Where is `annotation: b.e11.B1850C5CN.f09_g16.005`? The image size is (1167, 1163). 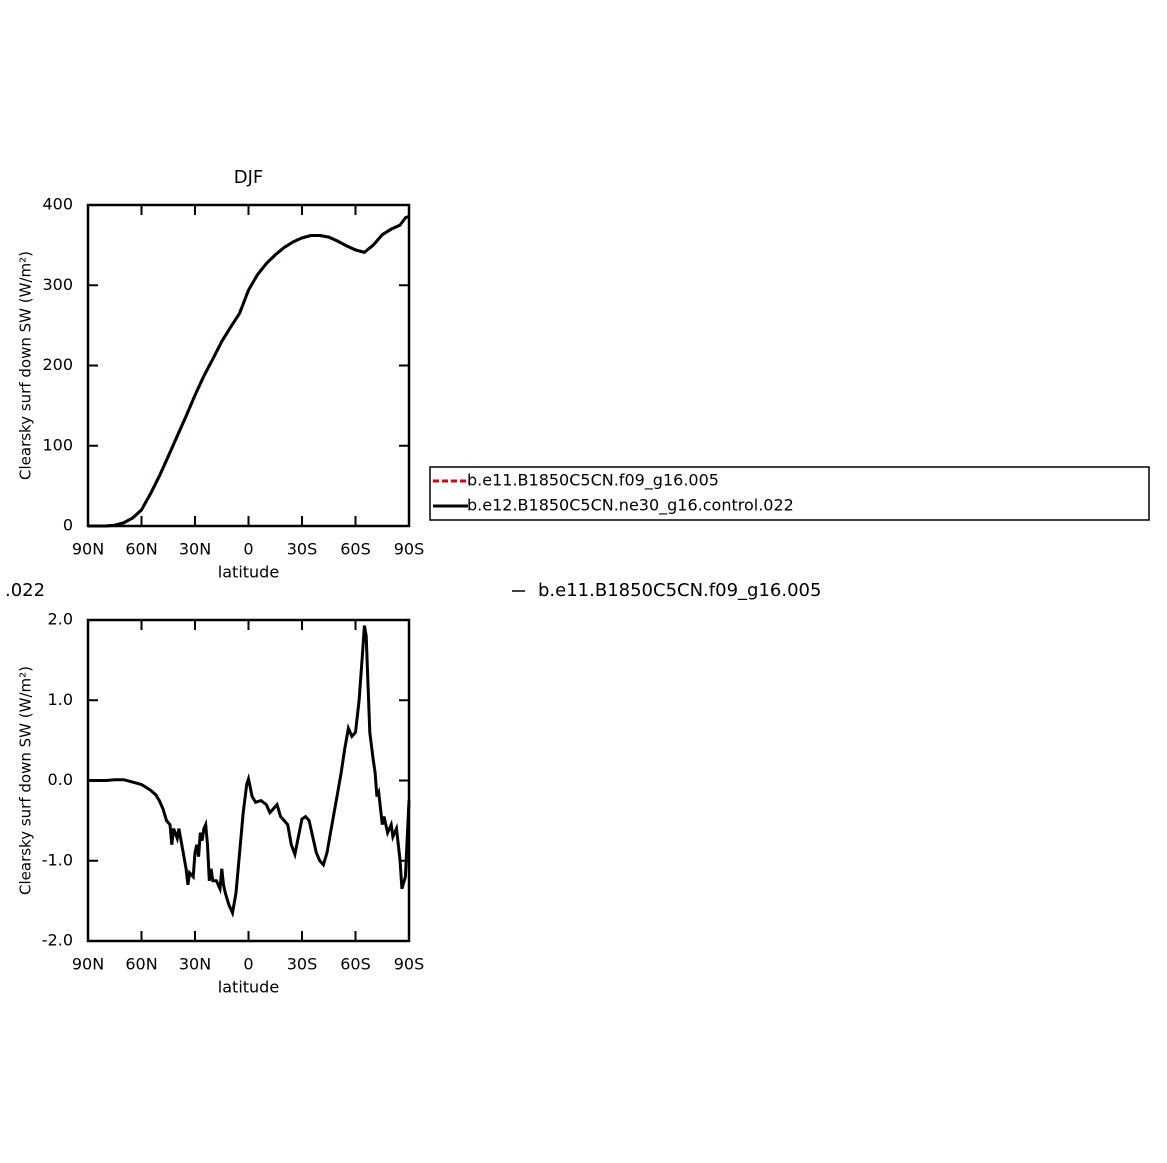
annotation: b.e11.B1850C5CN.f09_g16.005 is located at coordinates (679, 590).